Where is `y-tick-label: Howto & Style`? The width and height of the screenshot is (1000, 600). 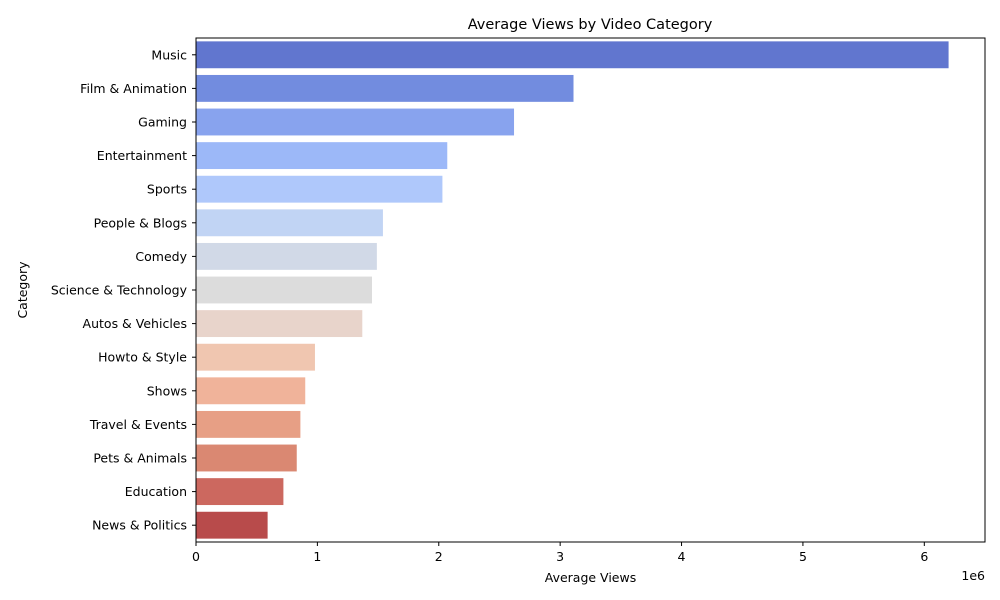
y-tick-label: Howto & Style is located at coordinates (142, 357).